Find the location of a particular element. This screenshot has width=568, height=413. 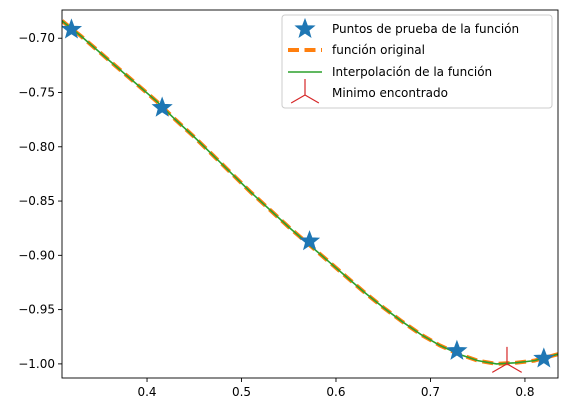

legend-box is located at coordinates (417, 61).